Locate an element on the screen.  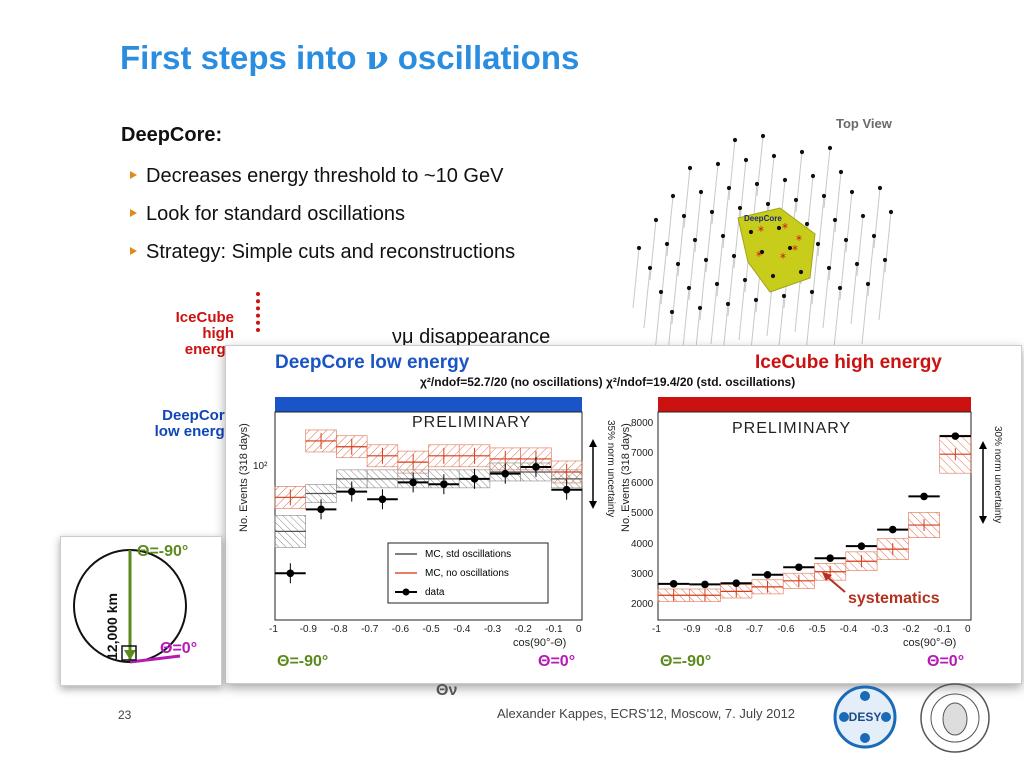
left-y-axis-label: No. Events (318 days) is located at coordinates (244, 477).